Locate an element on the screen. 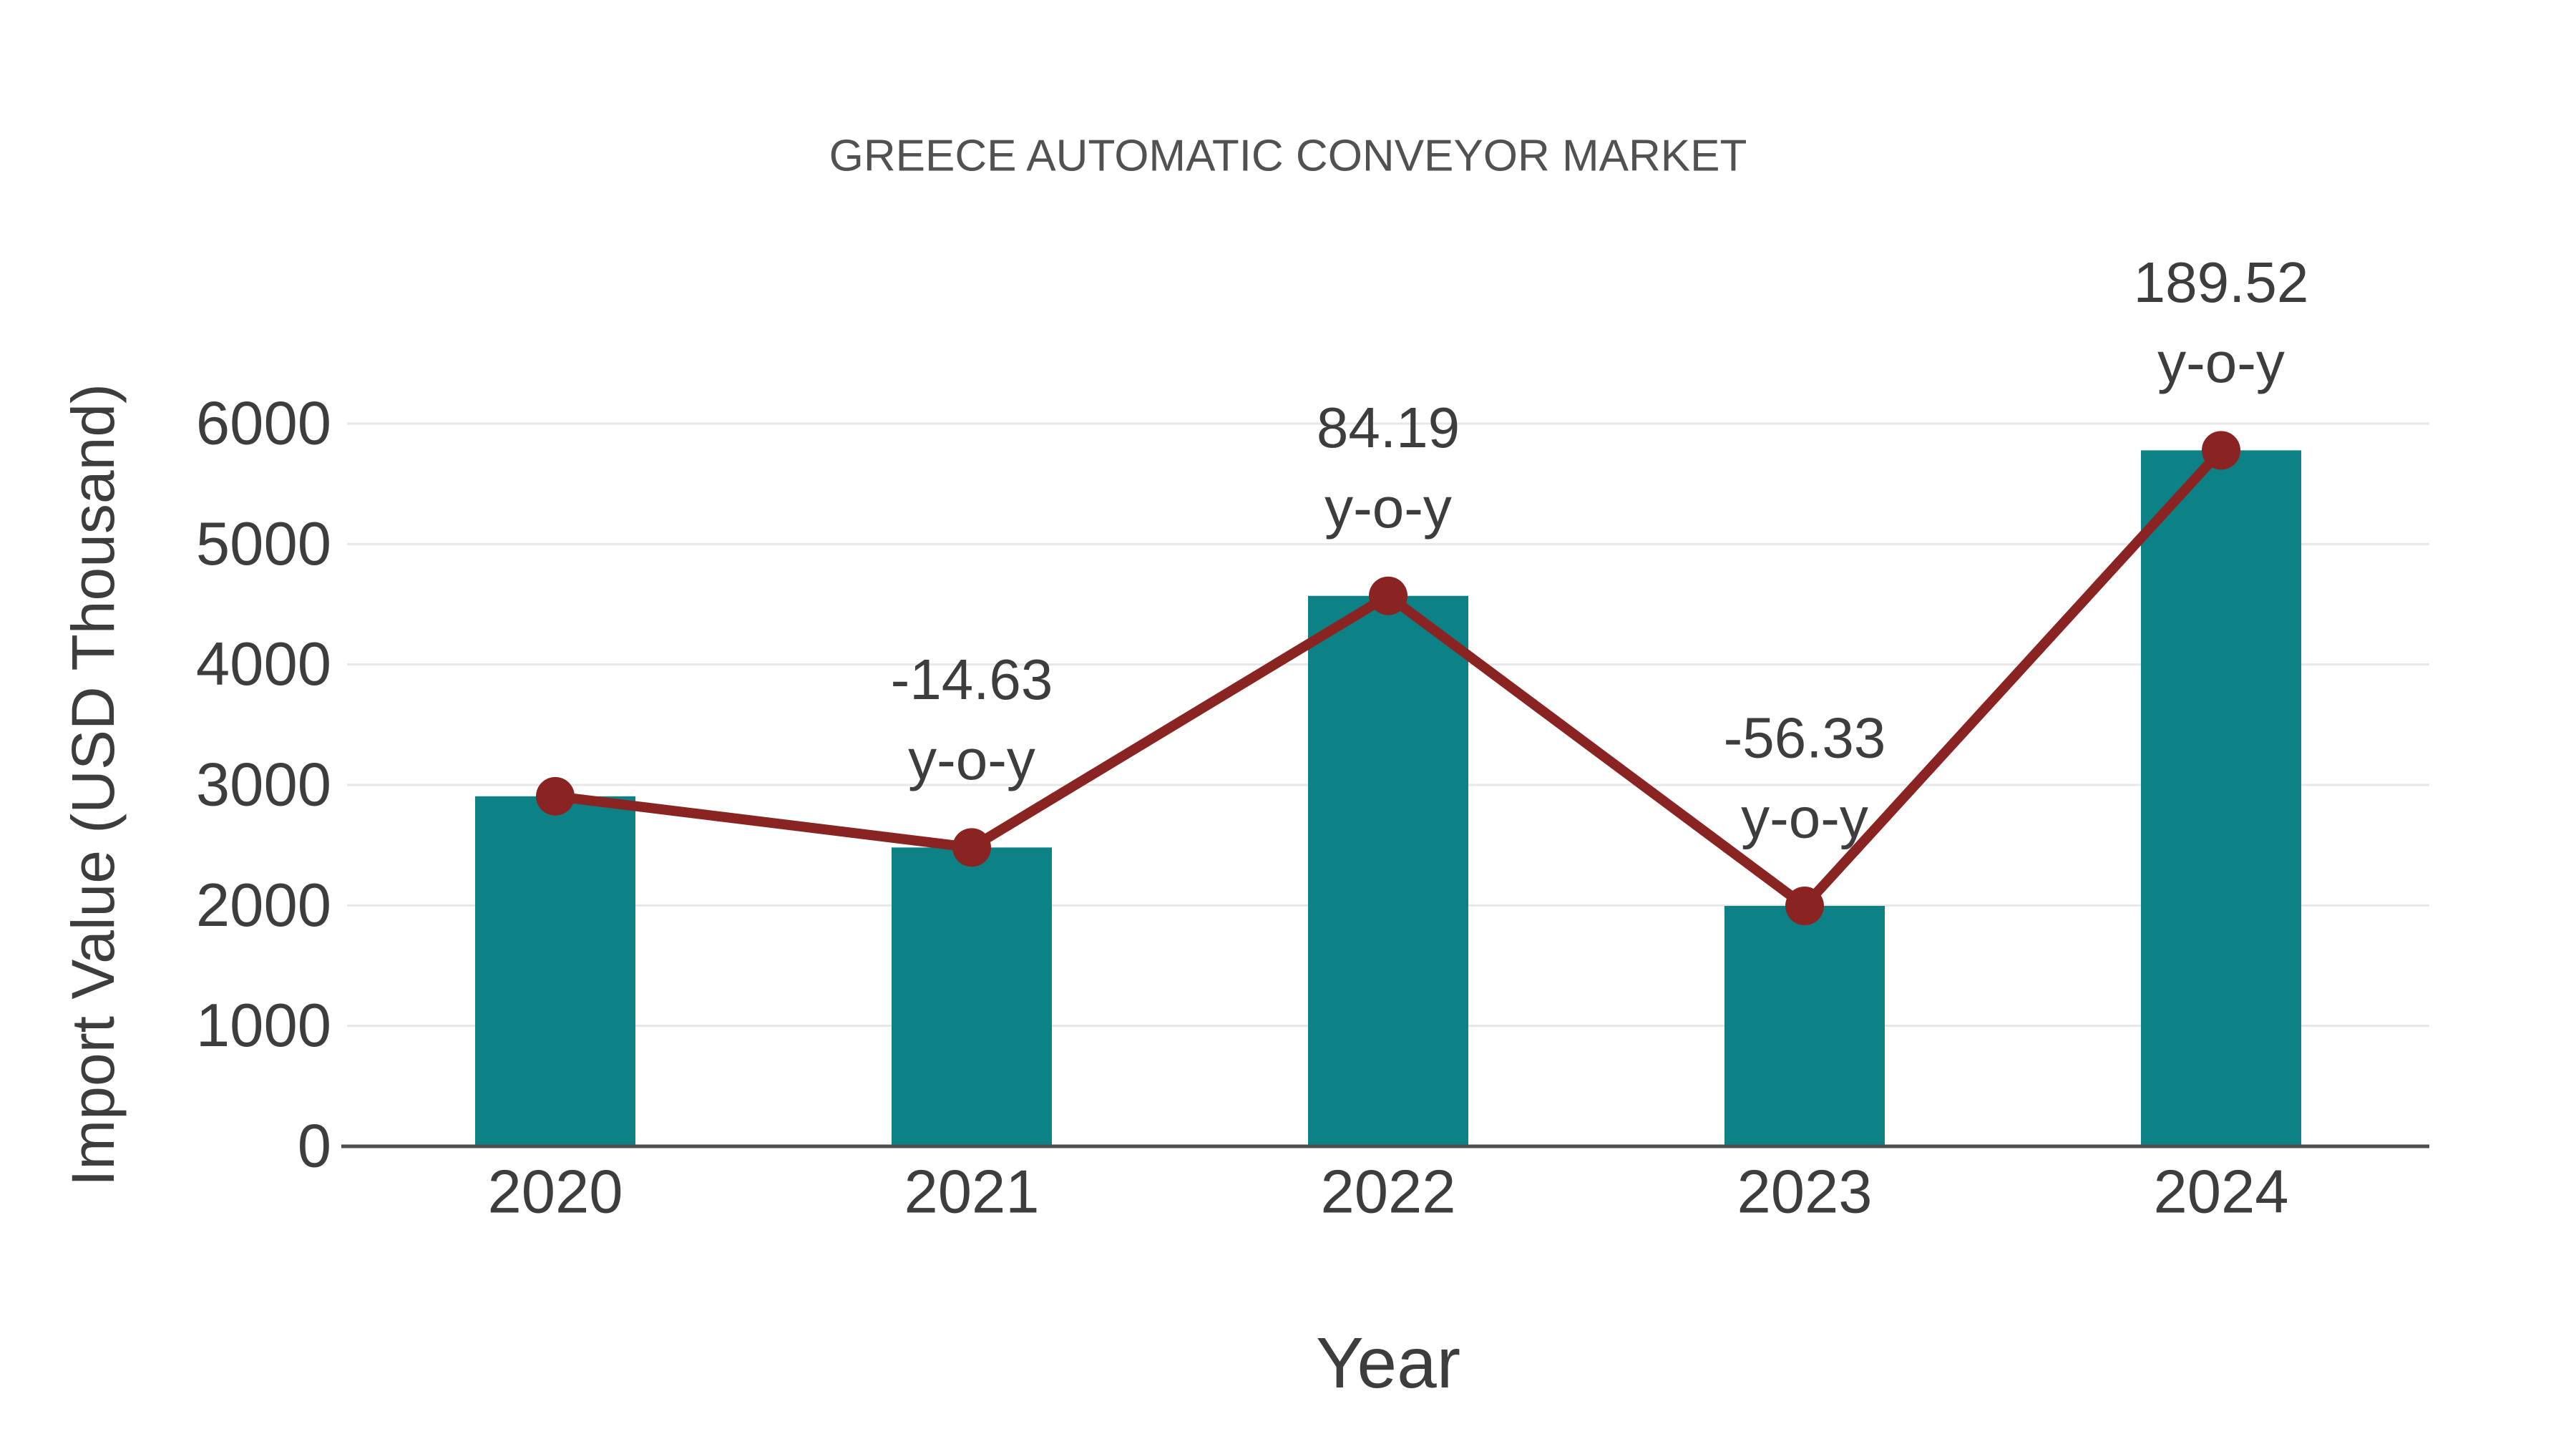 The width and height of the screenshot is (2576, 1449). marker-2022 is located at coordinates (1388, 595).